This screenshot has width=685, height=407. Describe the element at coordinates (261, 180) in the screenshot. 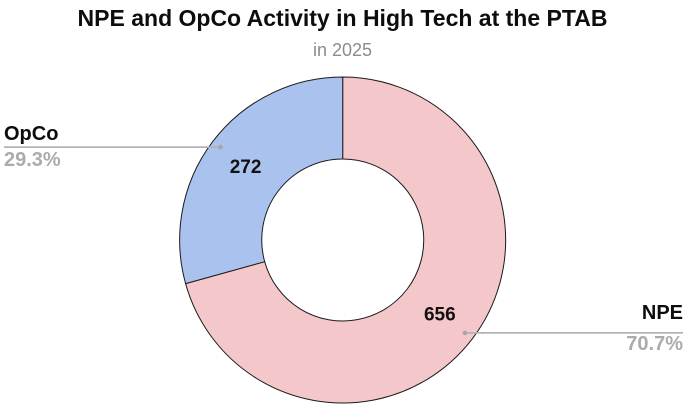

I see `pie-slice-opco` at that location.